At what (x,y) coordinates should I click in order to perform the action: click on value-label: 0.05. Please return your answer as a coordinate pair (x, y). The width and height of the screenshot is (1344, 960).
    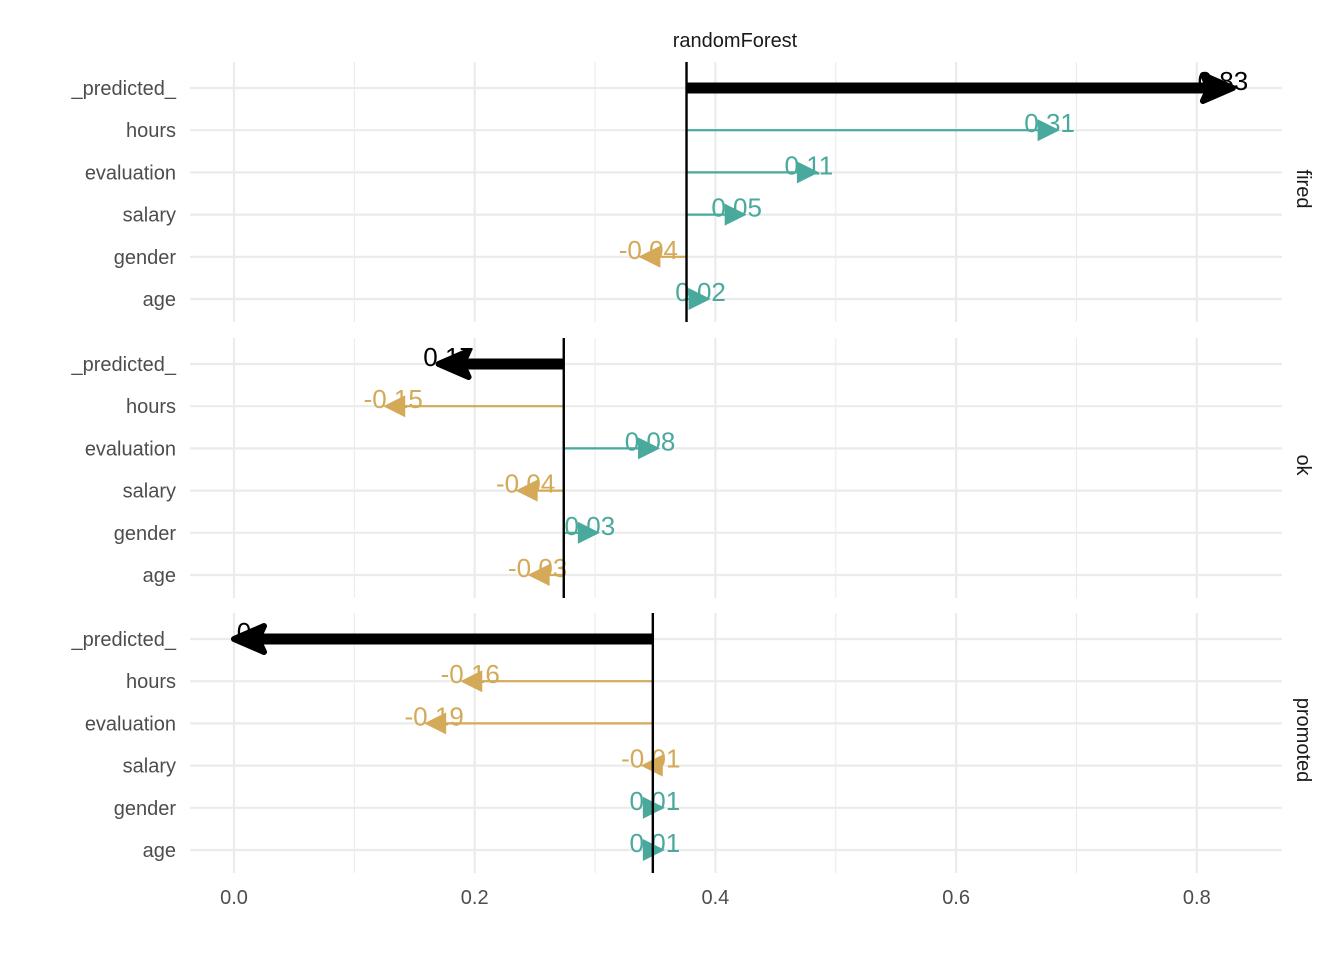
    Looking at the image, I should click on (736, 208).